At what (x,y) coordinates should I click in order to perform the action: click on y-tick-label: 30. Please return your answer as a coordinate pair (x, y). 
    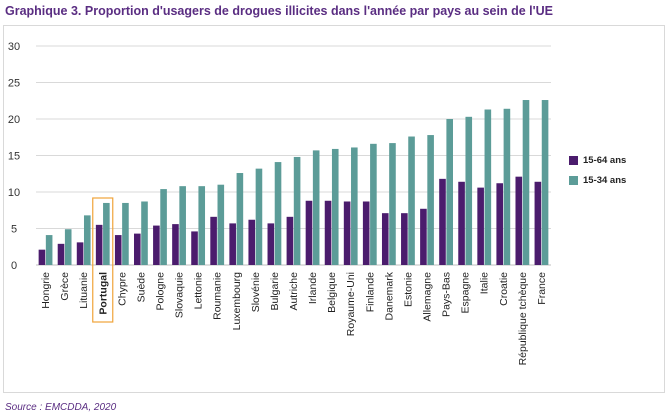
    Looking at the image, I should click on (14, 47).